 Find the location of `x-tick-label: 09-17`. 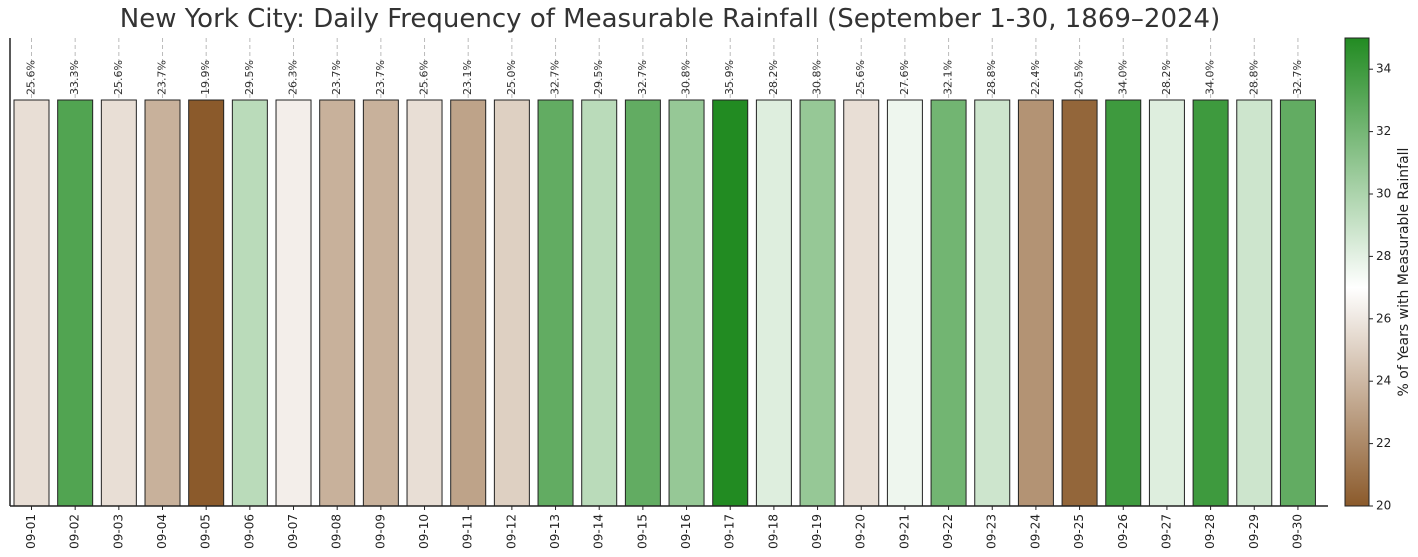

x-tick-label: 09-17 is located at coordinates (730, 531).